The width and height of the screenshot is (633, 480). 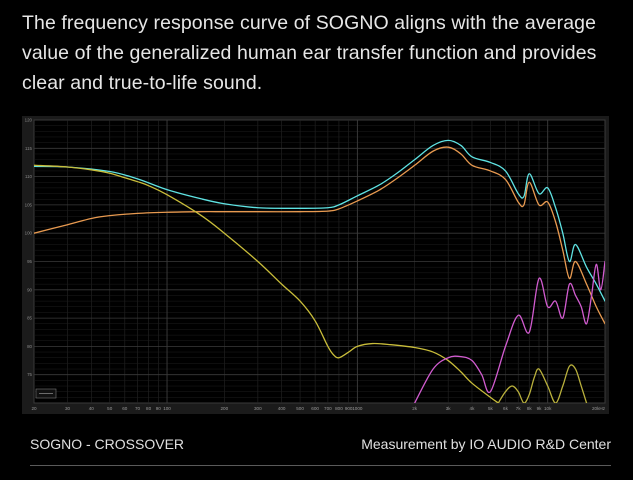 I want to click on y-tick-label: 100, so click(x=29, y=233).